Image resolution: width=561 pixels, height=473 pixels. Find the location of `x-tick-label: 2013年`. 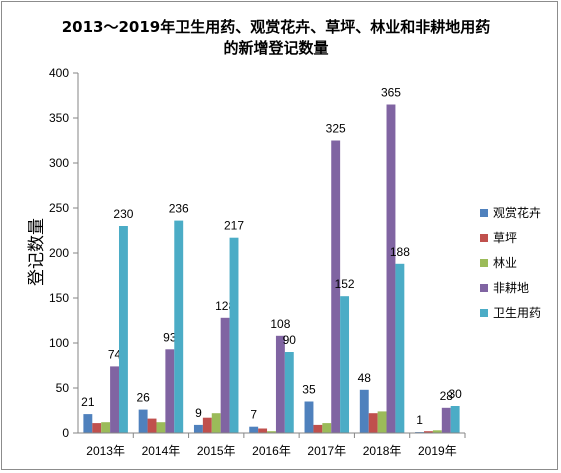

x-tick-label: 2013年 is located at coordinates (105, 451).